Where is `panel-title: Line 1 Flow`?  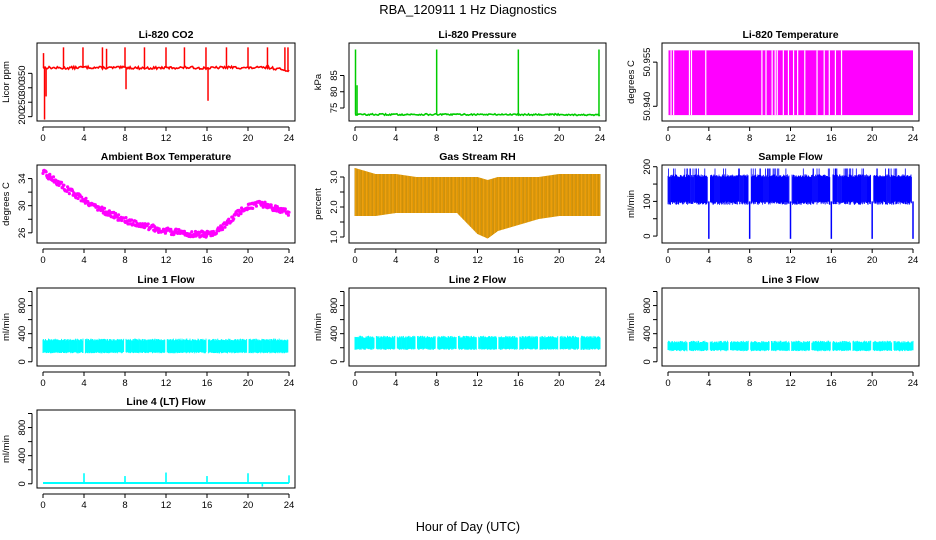 panel-title: Line 1 Flow is located at coordinates (166, 280).